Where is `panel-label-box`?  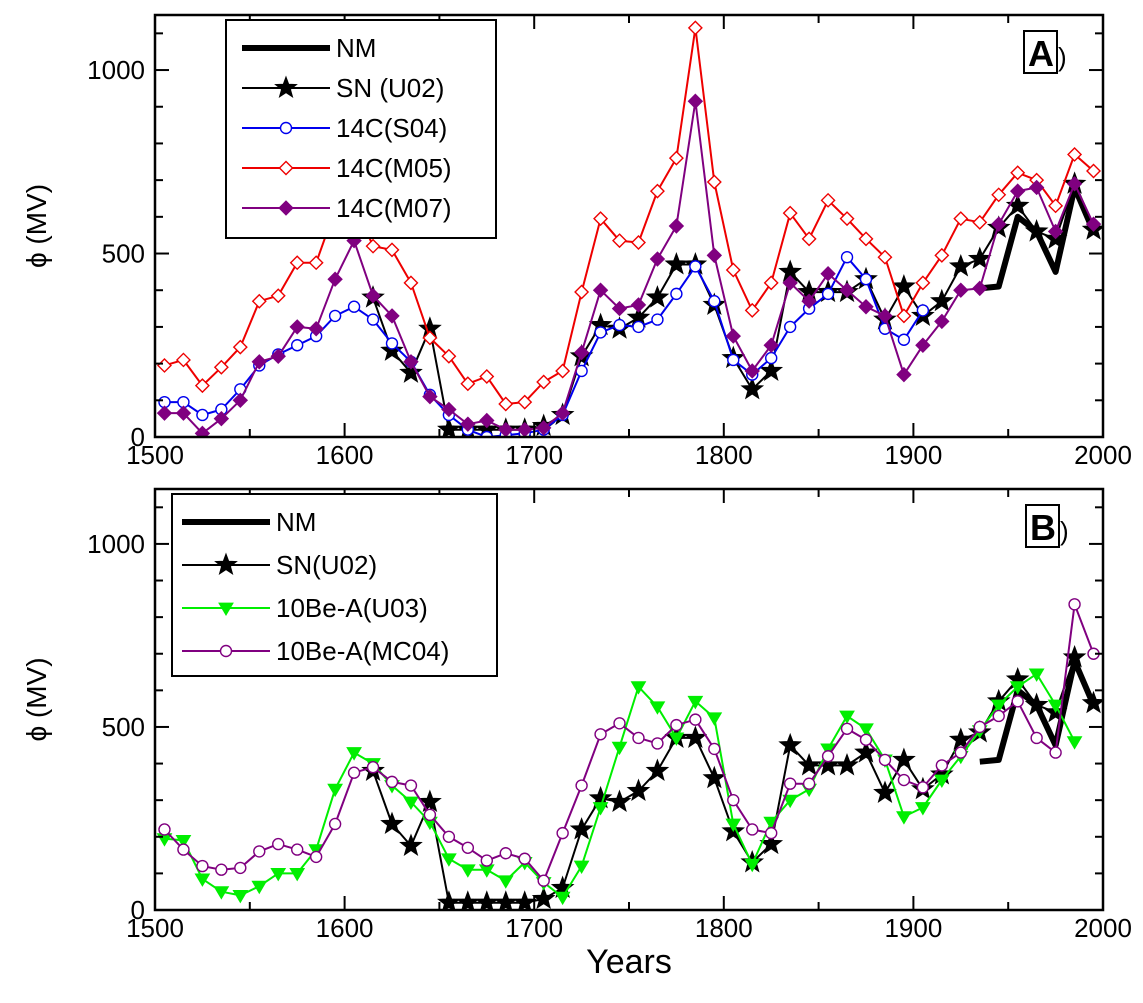 panel-label-box is located at coordinates (1040, 52).